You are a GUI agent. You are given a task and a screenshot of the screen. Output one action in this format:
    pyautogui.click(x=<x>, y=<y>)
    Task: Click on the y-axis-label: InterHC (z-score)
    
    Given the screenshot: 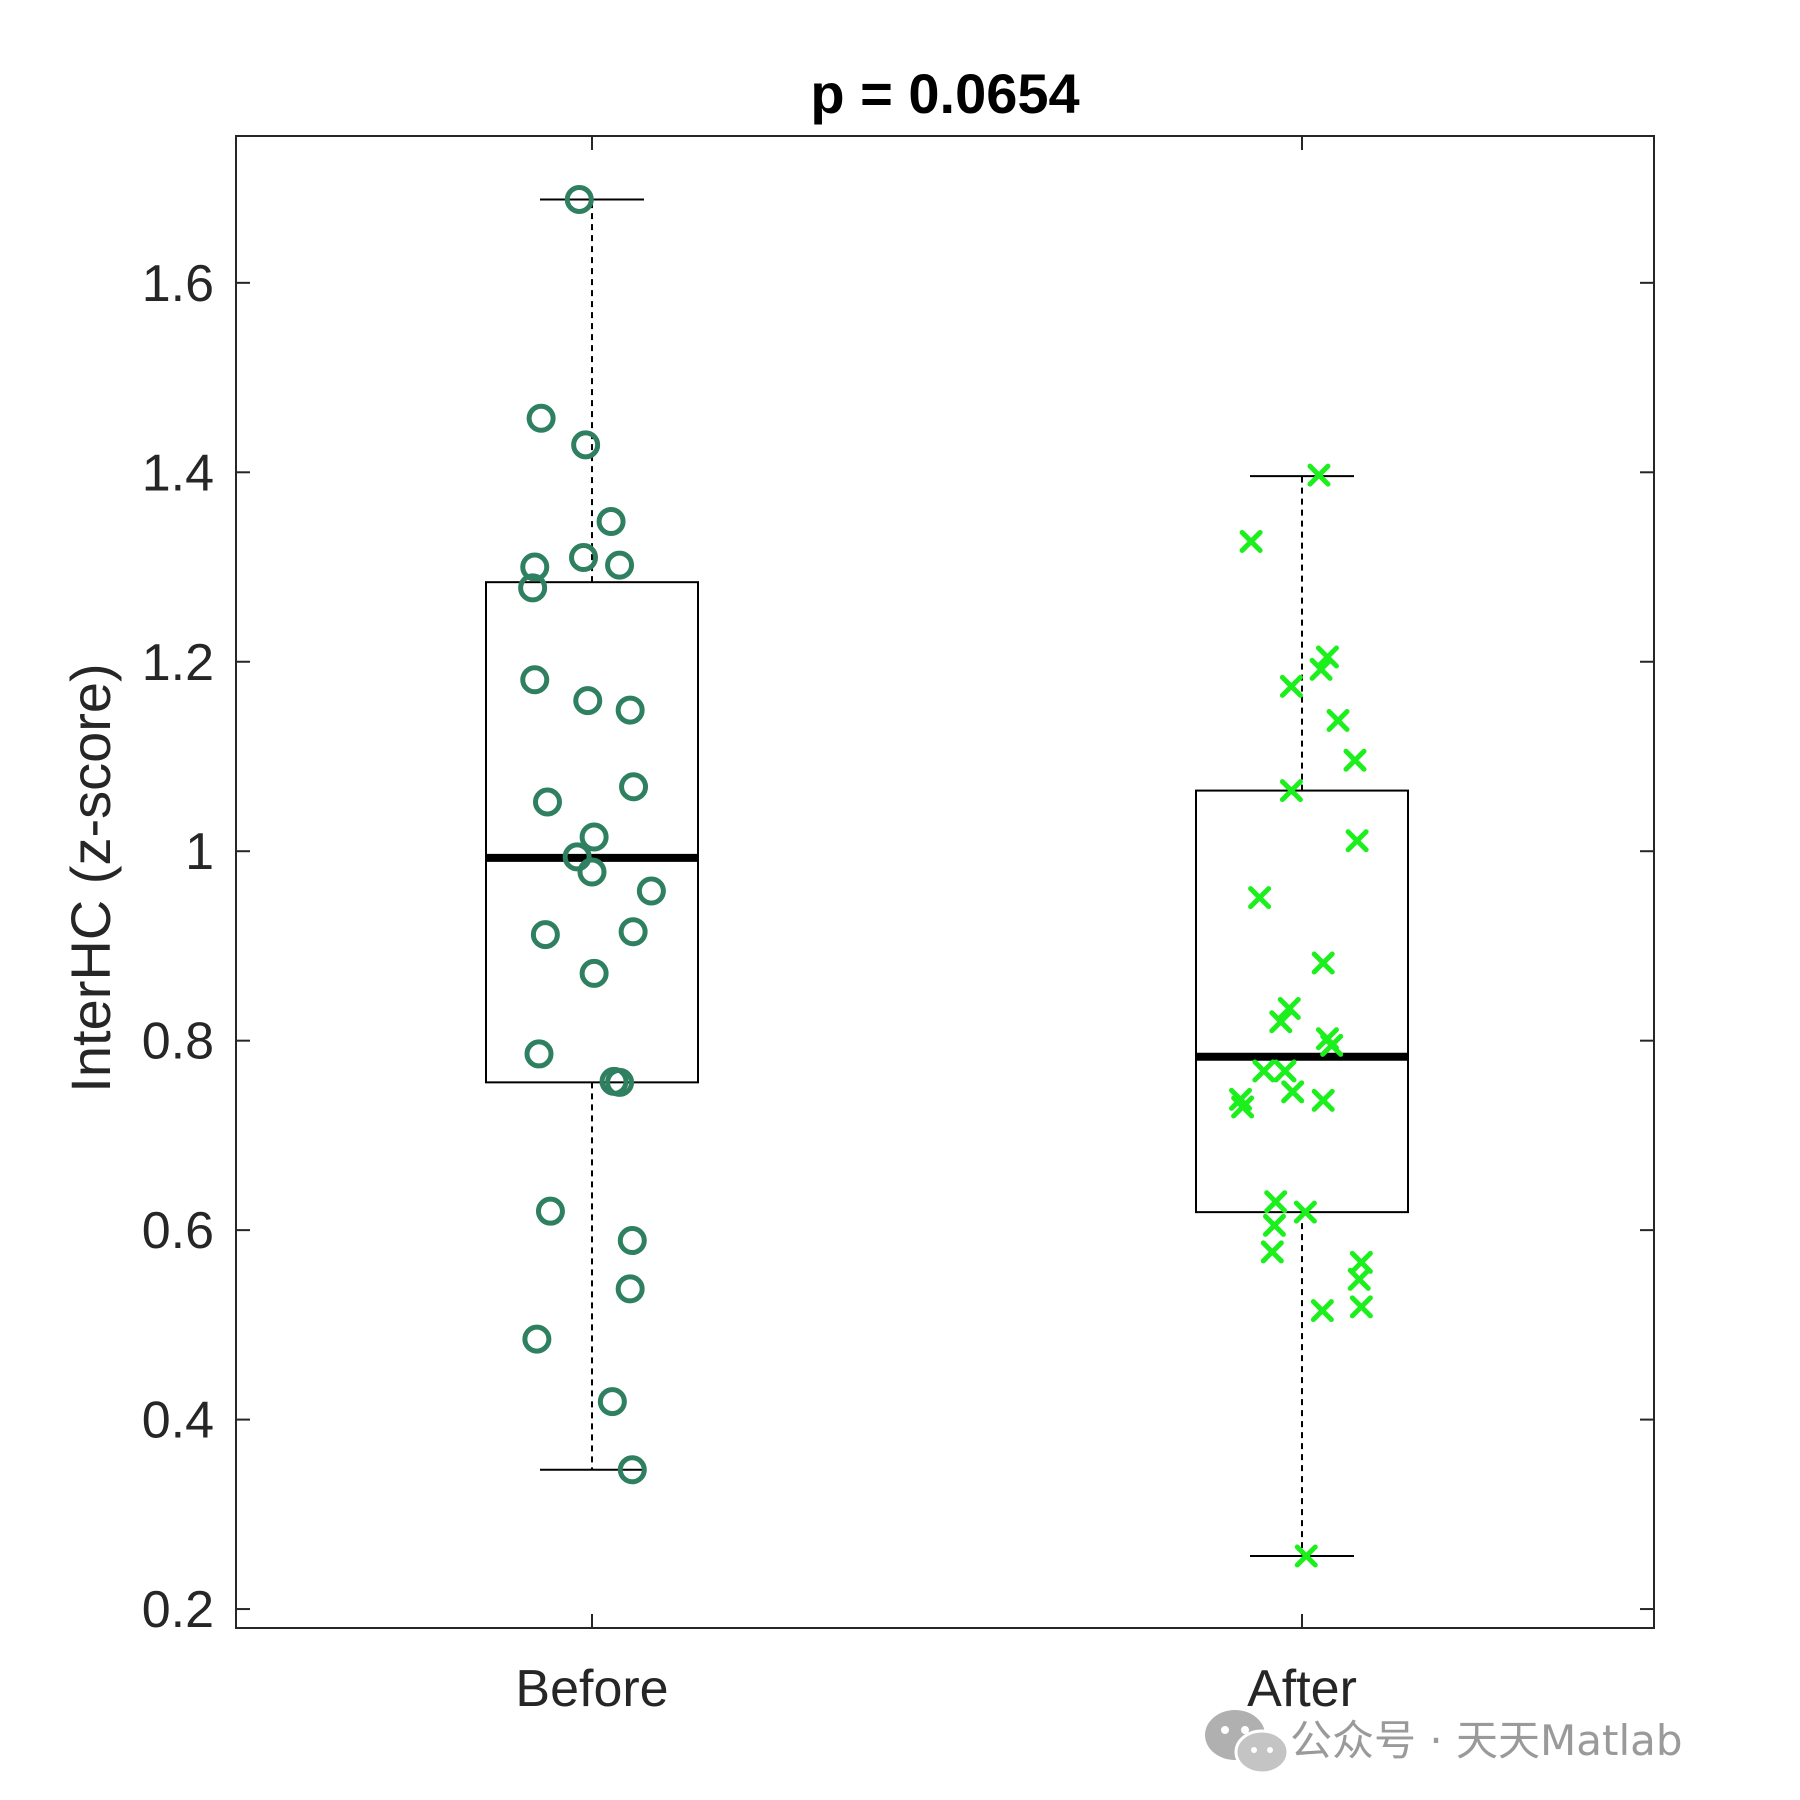 What is the action you would take?
    pyautogui.click(x=90, y=877)
    